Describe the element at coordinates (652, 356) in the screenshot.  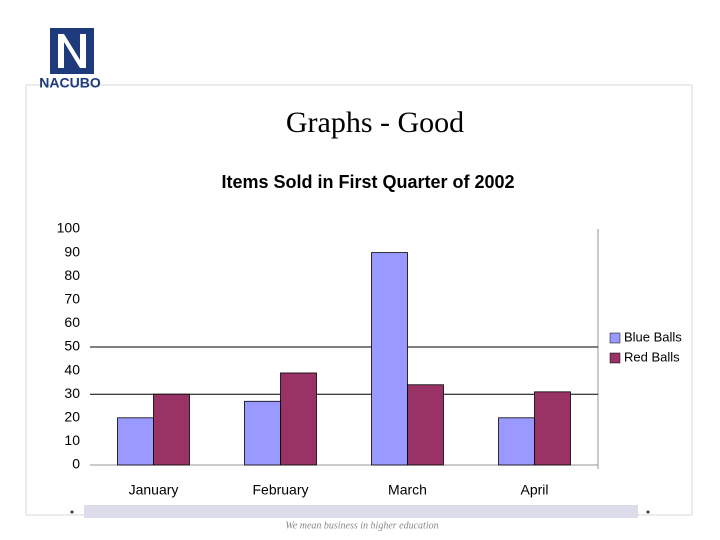
I see `legend-label: Red Balls` at that location.